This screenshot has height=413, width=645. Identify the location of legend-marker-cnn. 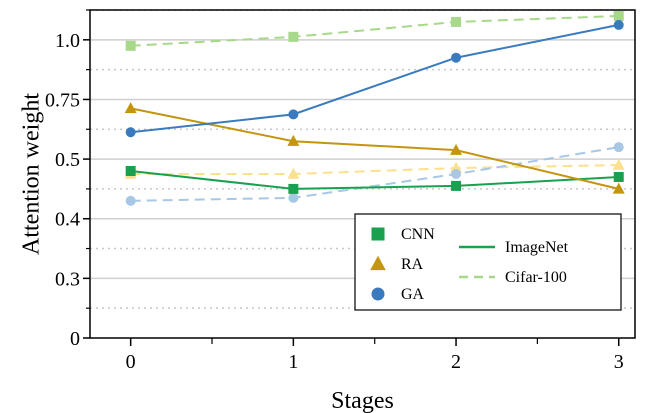
(378, 234).